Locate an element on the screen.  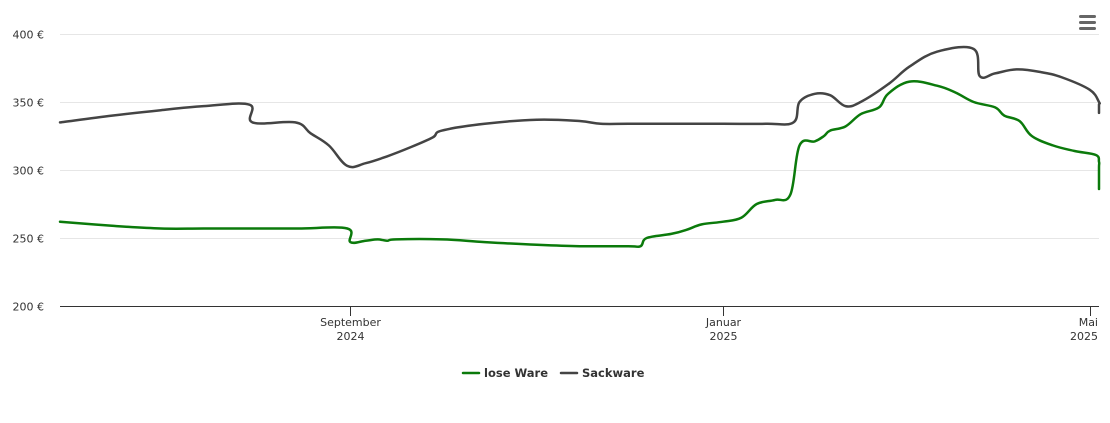
legend: lose Ware Sackware is located at coordinates (553, 373).